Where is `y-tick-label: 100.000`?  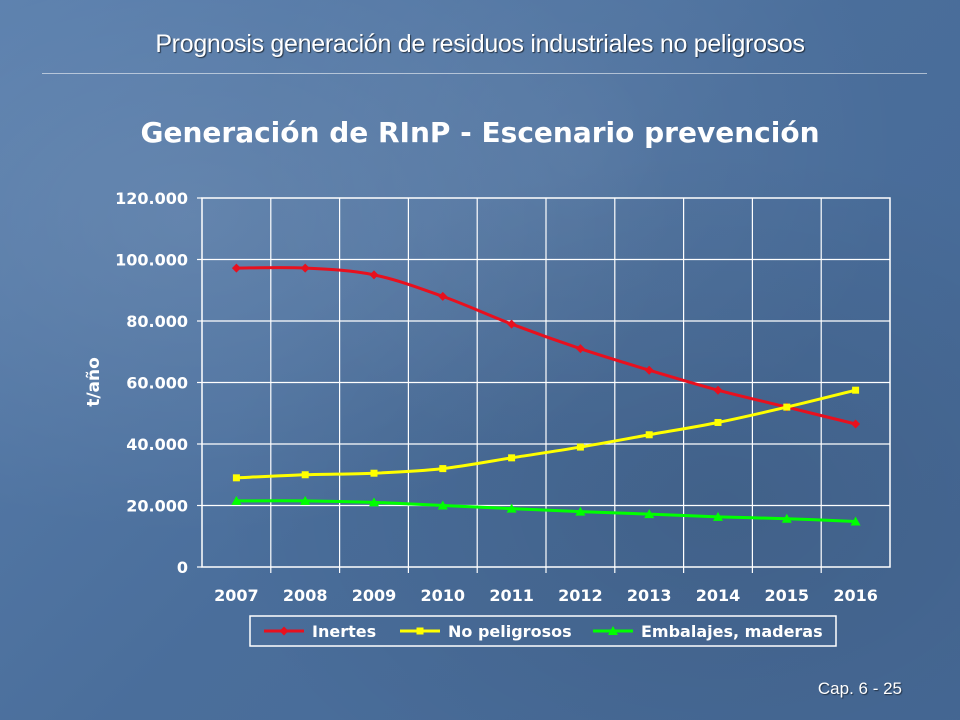 y-tick-label: 100.000 is located at coordinates (151, 260).